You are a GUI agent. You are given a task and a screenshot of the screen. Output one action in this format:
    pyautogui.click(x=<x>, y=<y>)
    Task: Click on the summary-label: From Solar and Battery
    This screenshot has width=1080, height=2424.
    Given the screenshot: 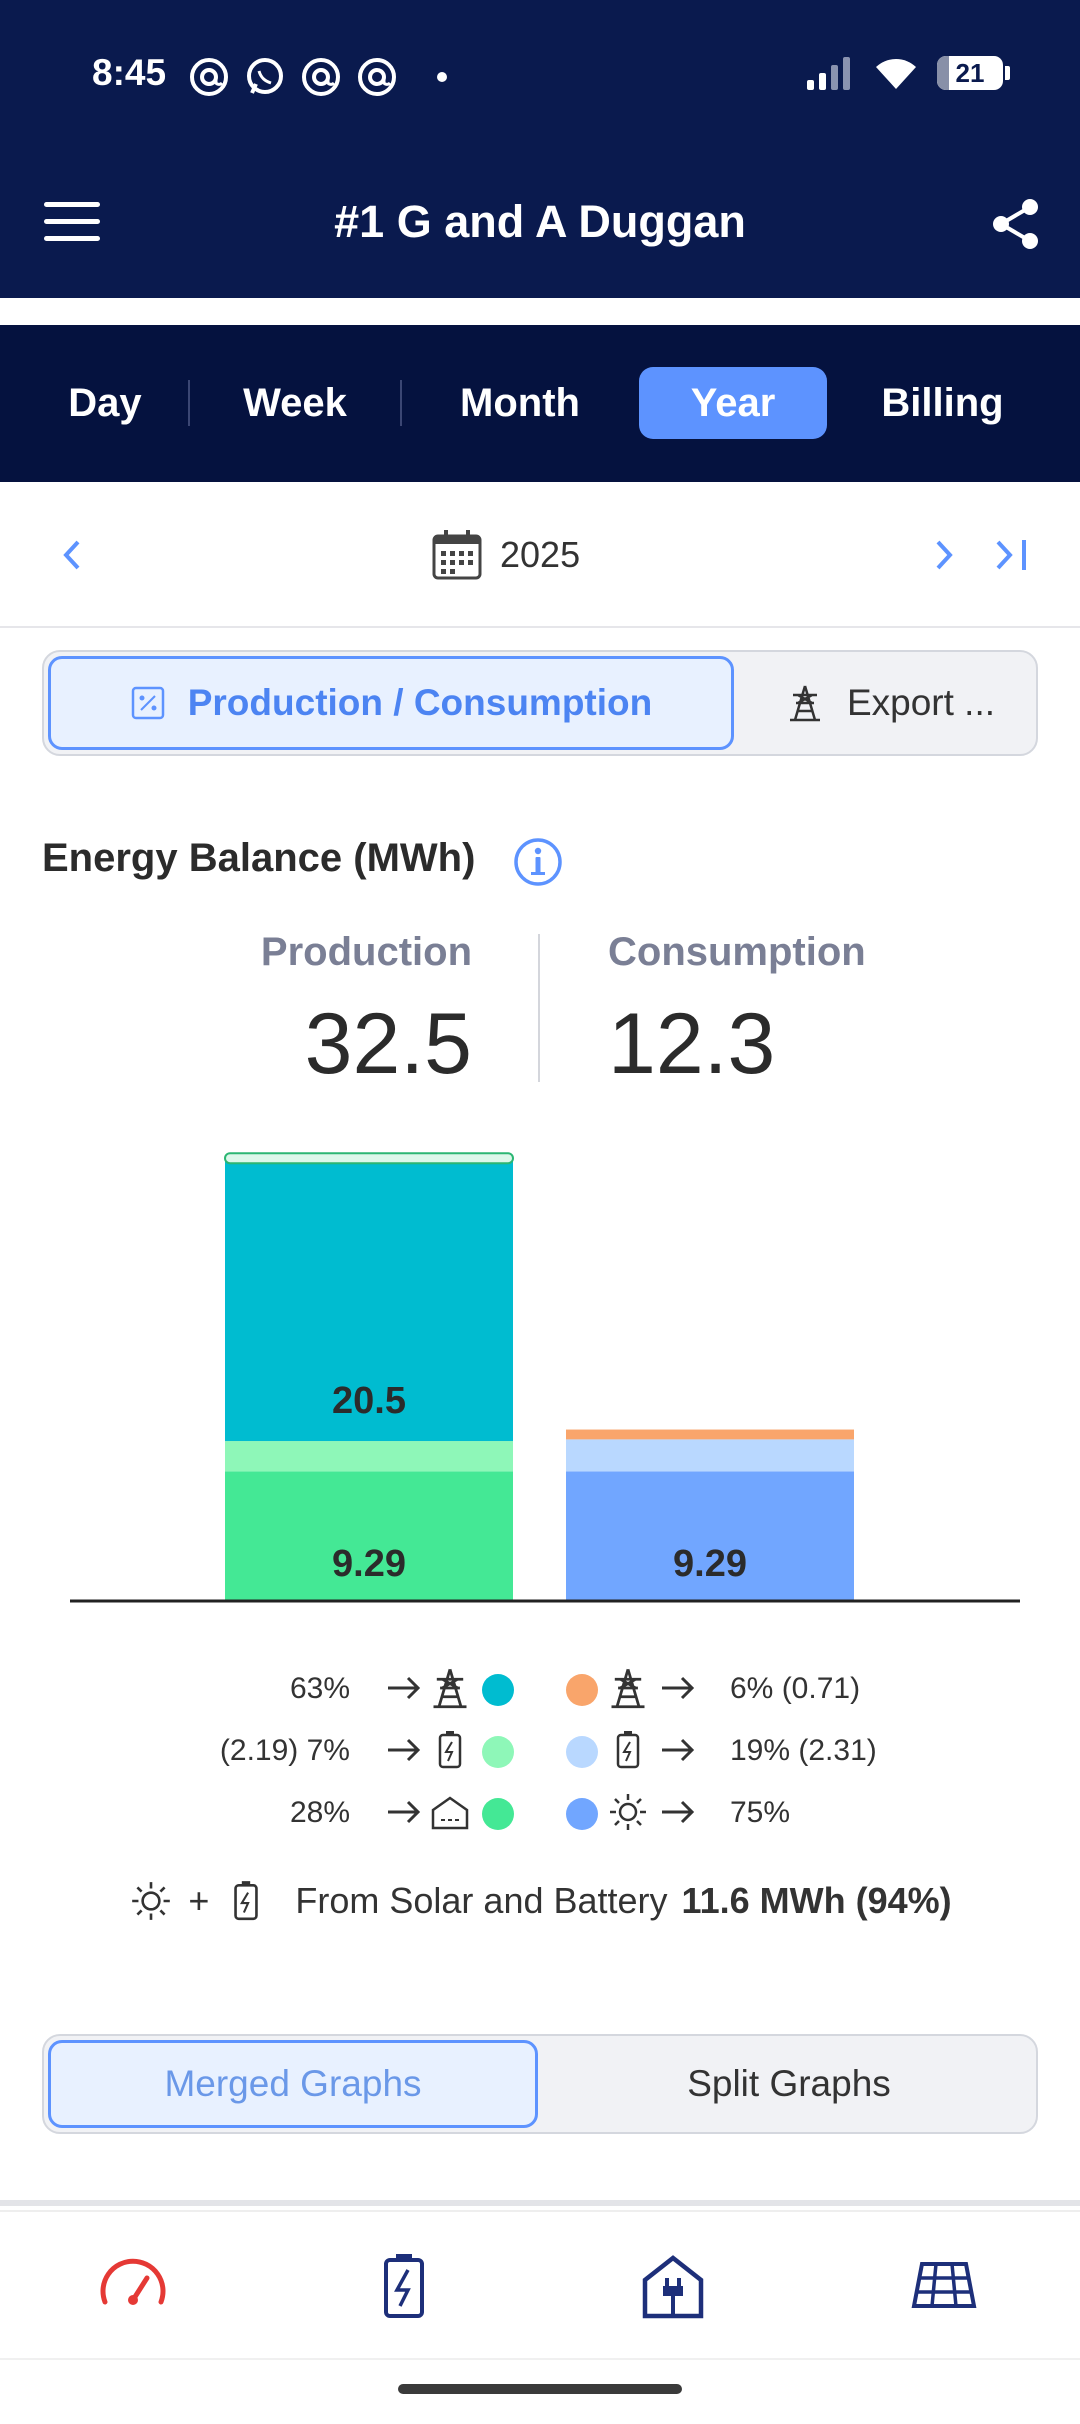 What is the action you would take?
    pyautogui.click(x=481, y=1900)
    